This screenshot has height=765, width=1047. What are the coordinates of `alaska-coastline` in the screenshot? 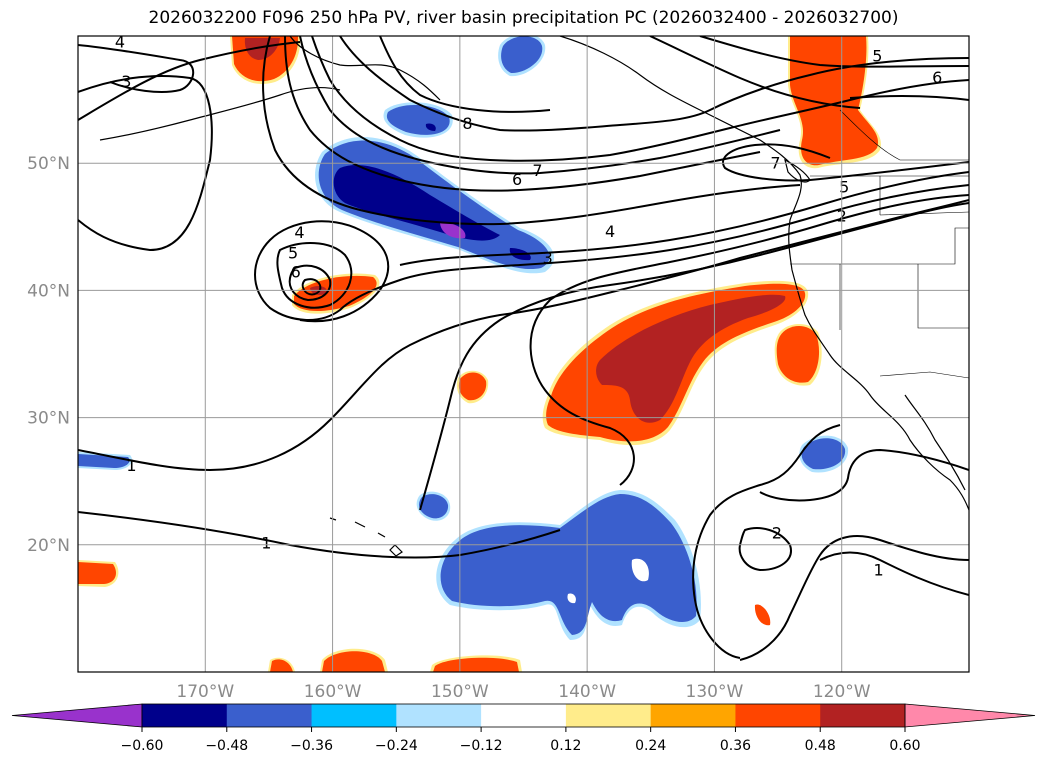 It's located at (365, 68).